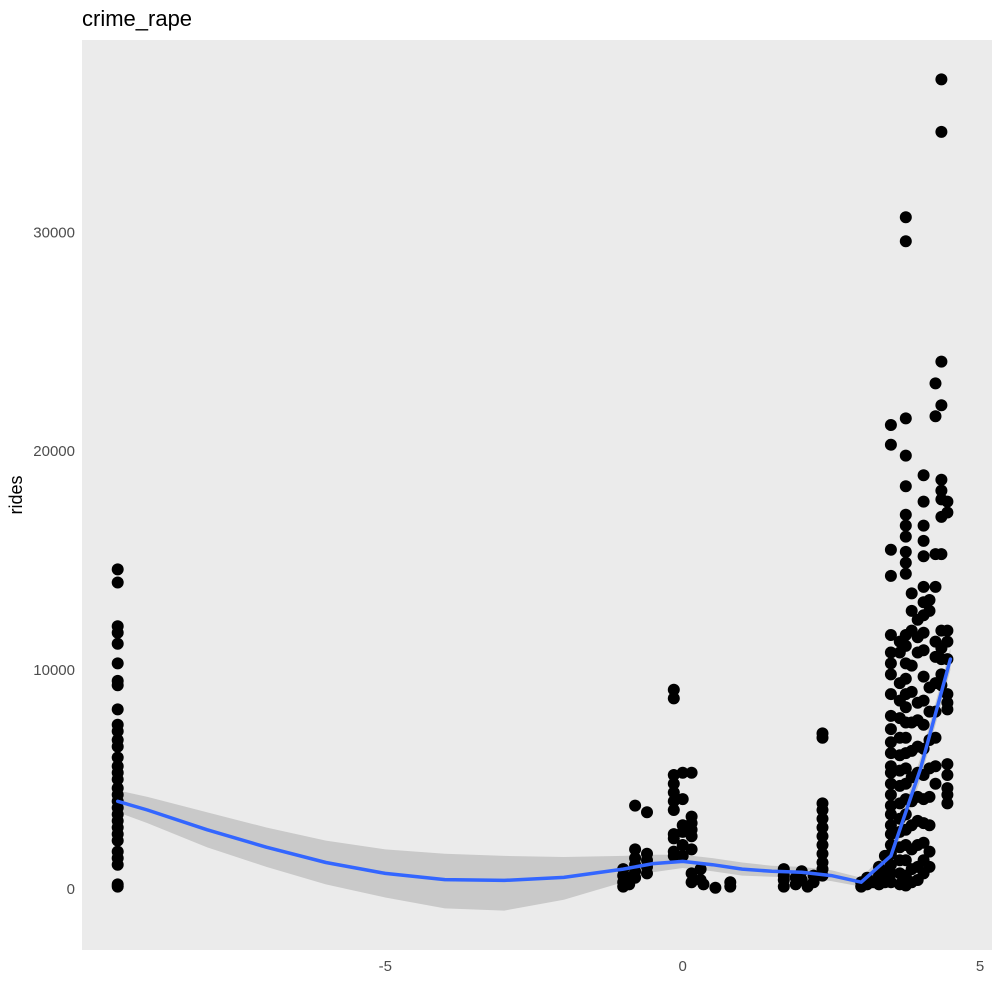  I want to click on x-tick-label: 0, so click(683, 966).